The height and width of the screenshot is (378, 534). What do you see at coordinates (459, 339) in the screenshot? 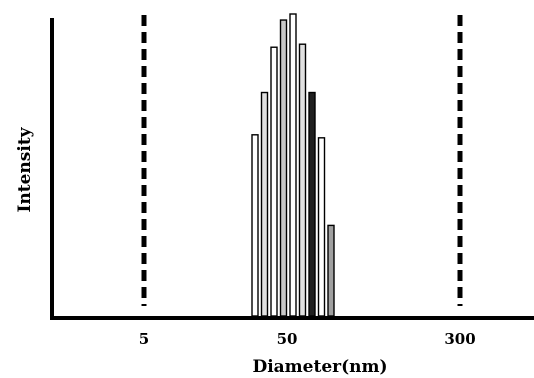
I see `x-tick-label: 300` at bounding box center [459, 339].